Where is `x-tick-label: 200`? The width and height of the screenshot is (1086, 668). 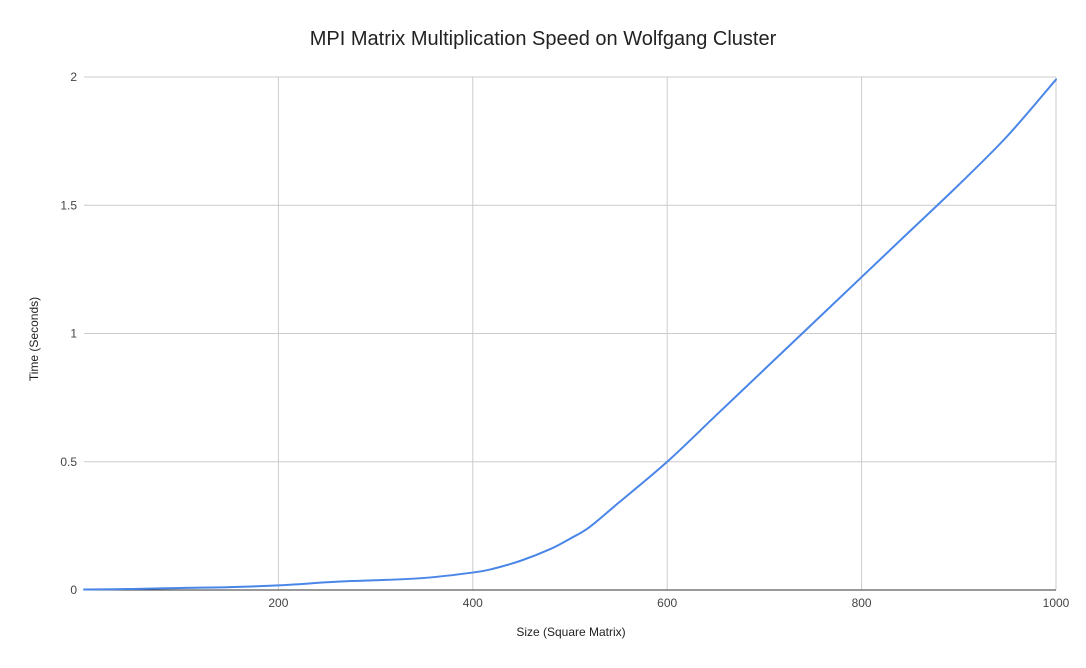 x-tick-label: 200 is located at coordinates (278, 603).